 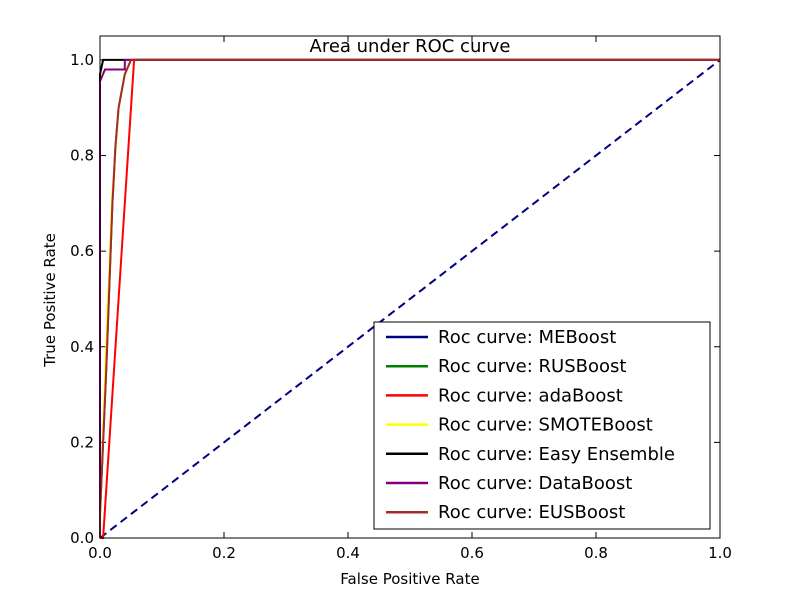 What do you see at coordinates (50, 300) in the screenshot?
I see `y-axis-label: True Positive Rate` at bounding box center [50, 300].